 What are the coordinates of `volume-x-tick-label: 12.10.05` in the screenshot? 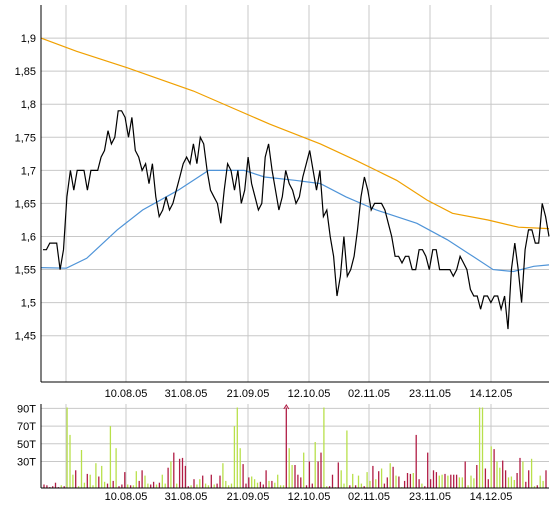 It's located at (309, 497).